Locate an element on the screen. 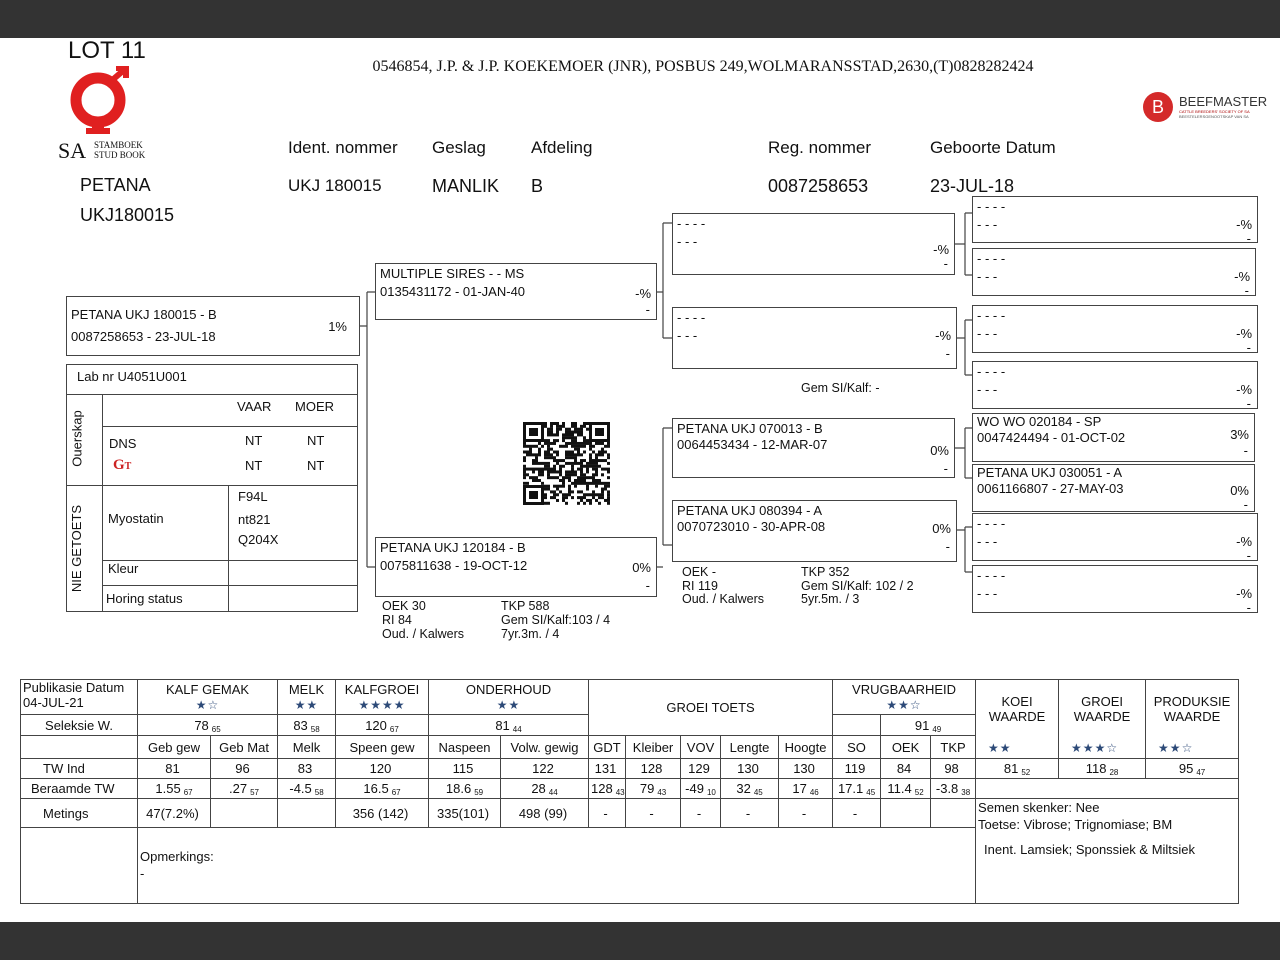  ouerskap-label: Ouerskap is located at coordinates (77, 438).